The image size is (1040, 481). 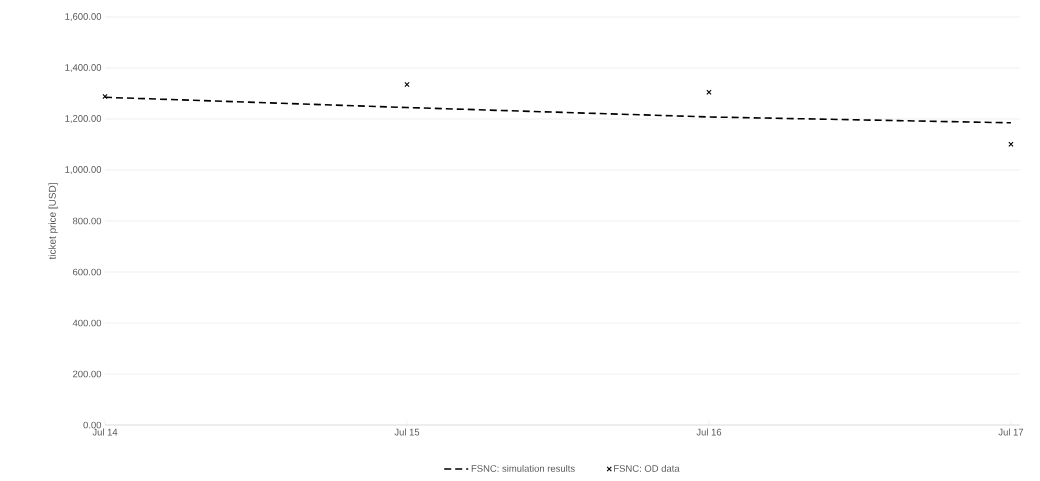 I want to click on y-tick-label: 0.00, so click(x=92, y=425).